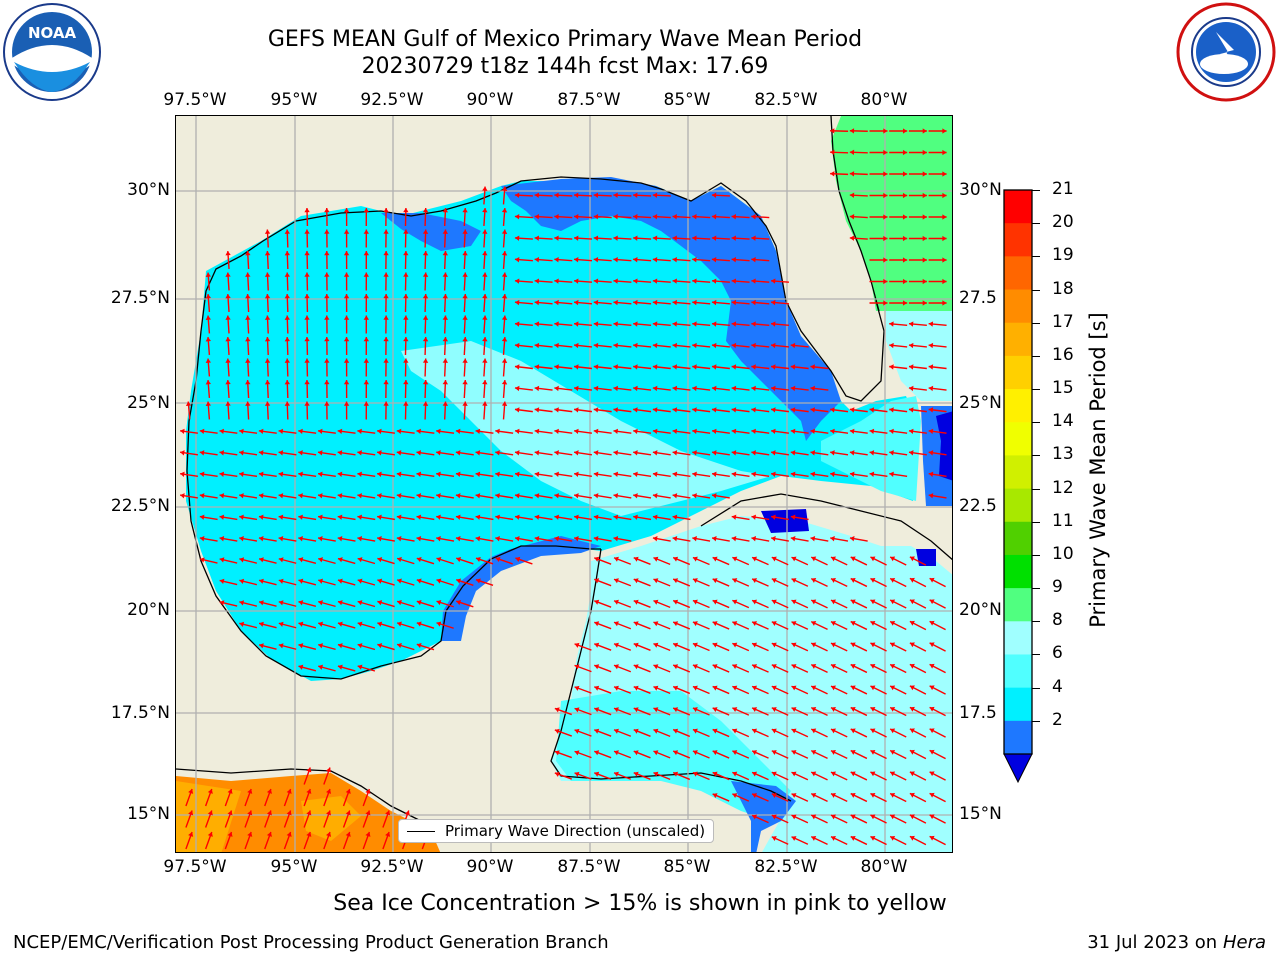  Describe the element at coordinates (1063, 520) in the screenshot. I see `colorbar-tick-label: 11` at that location.